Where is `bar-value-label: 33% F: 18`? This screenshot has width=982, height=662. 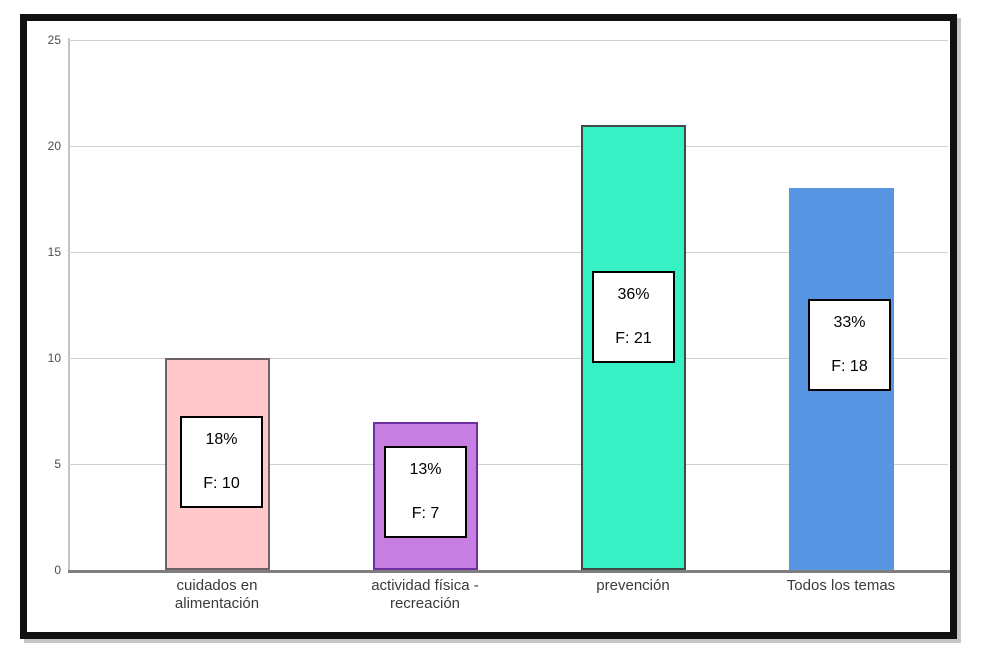 bar-value-label: 33% F: 18 is located at coordinates (849, 345).